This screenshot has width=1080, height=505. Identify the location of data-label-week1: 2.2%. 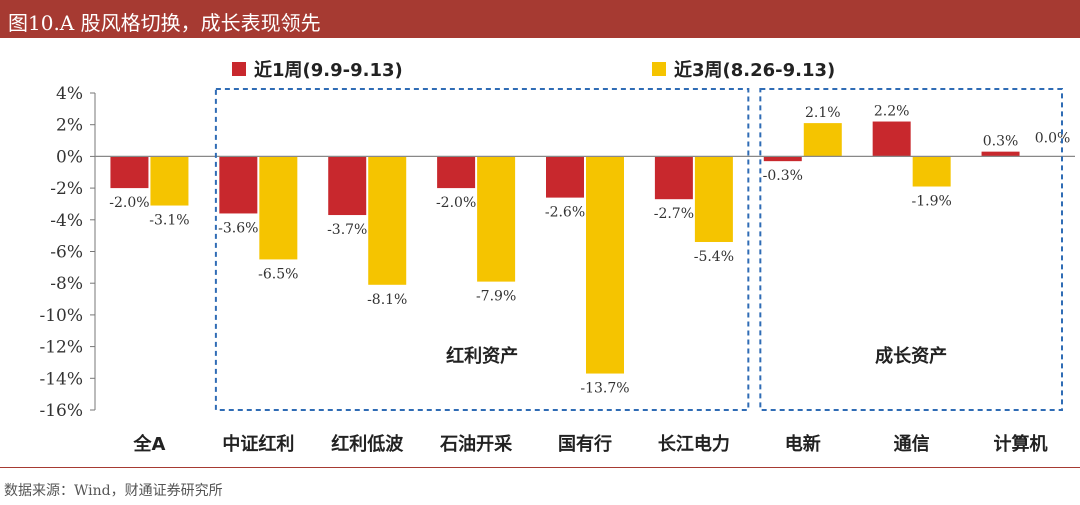
(892, 112).